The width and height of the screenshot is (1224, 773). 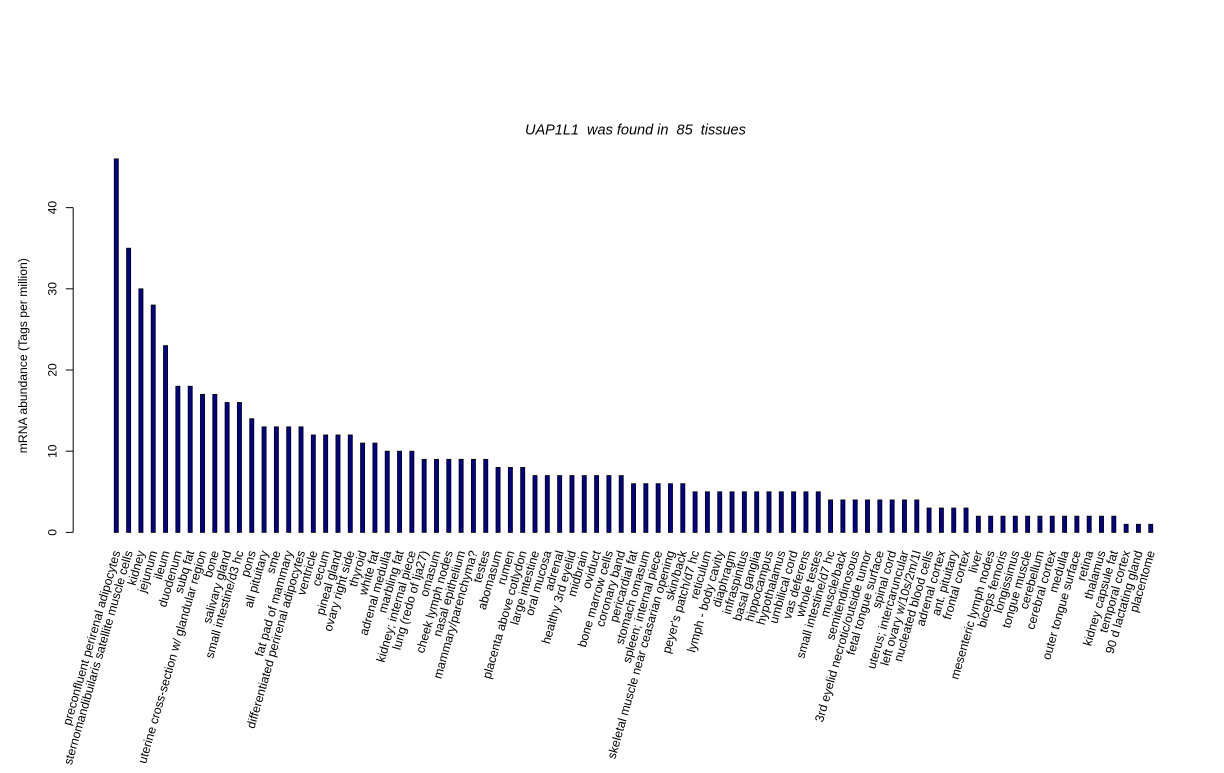 What do you see at coordinates (53, 370) in the screenshot?
I see `svg-text: 20` at bounding box center [53, 370].